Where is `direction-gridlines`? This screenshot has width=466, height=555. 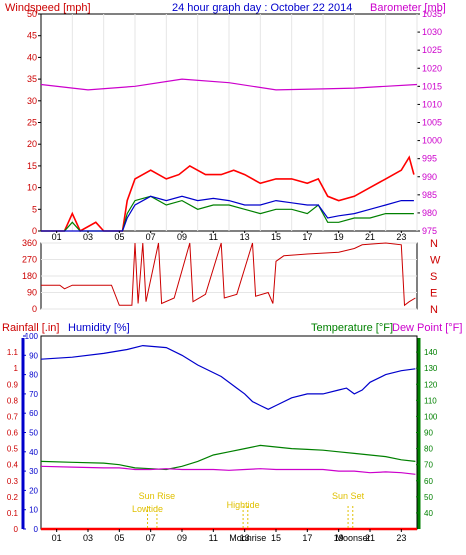
direction-gridlines is located at coordinates (229, 276).